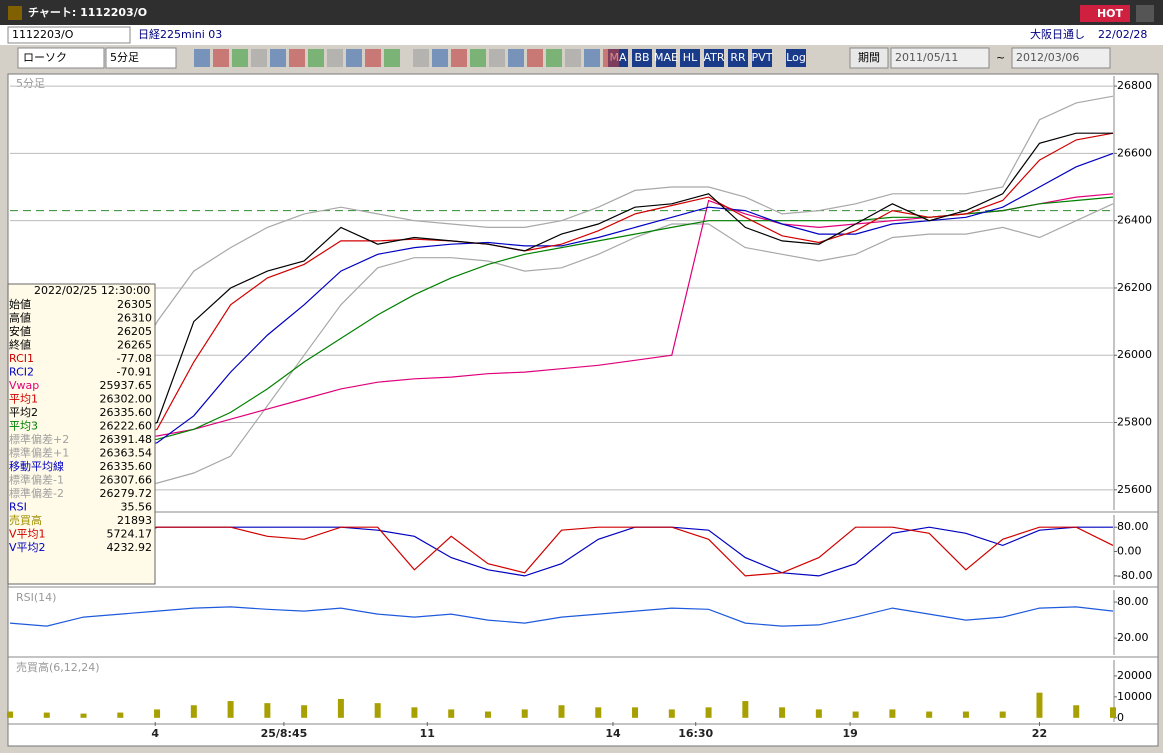 This screenshot has width=1163, height=753. What do you see at coordinates (126, 480) in the screenshot?
I see `info-value: 26307.66` at bounding box center [126, 480].